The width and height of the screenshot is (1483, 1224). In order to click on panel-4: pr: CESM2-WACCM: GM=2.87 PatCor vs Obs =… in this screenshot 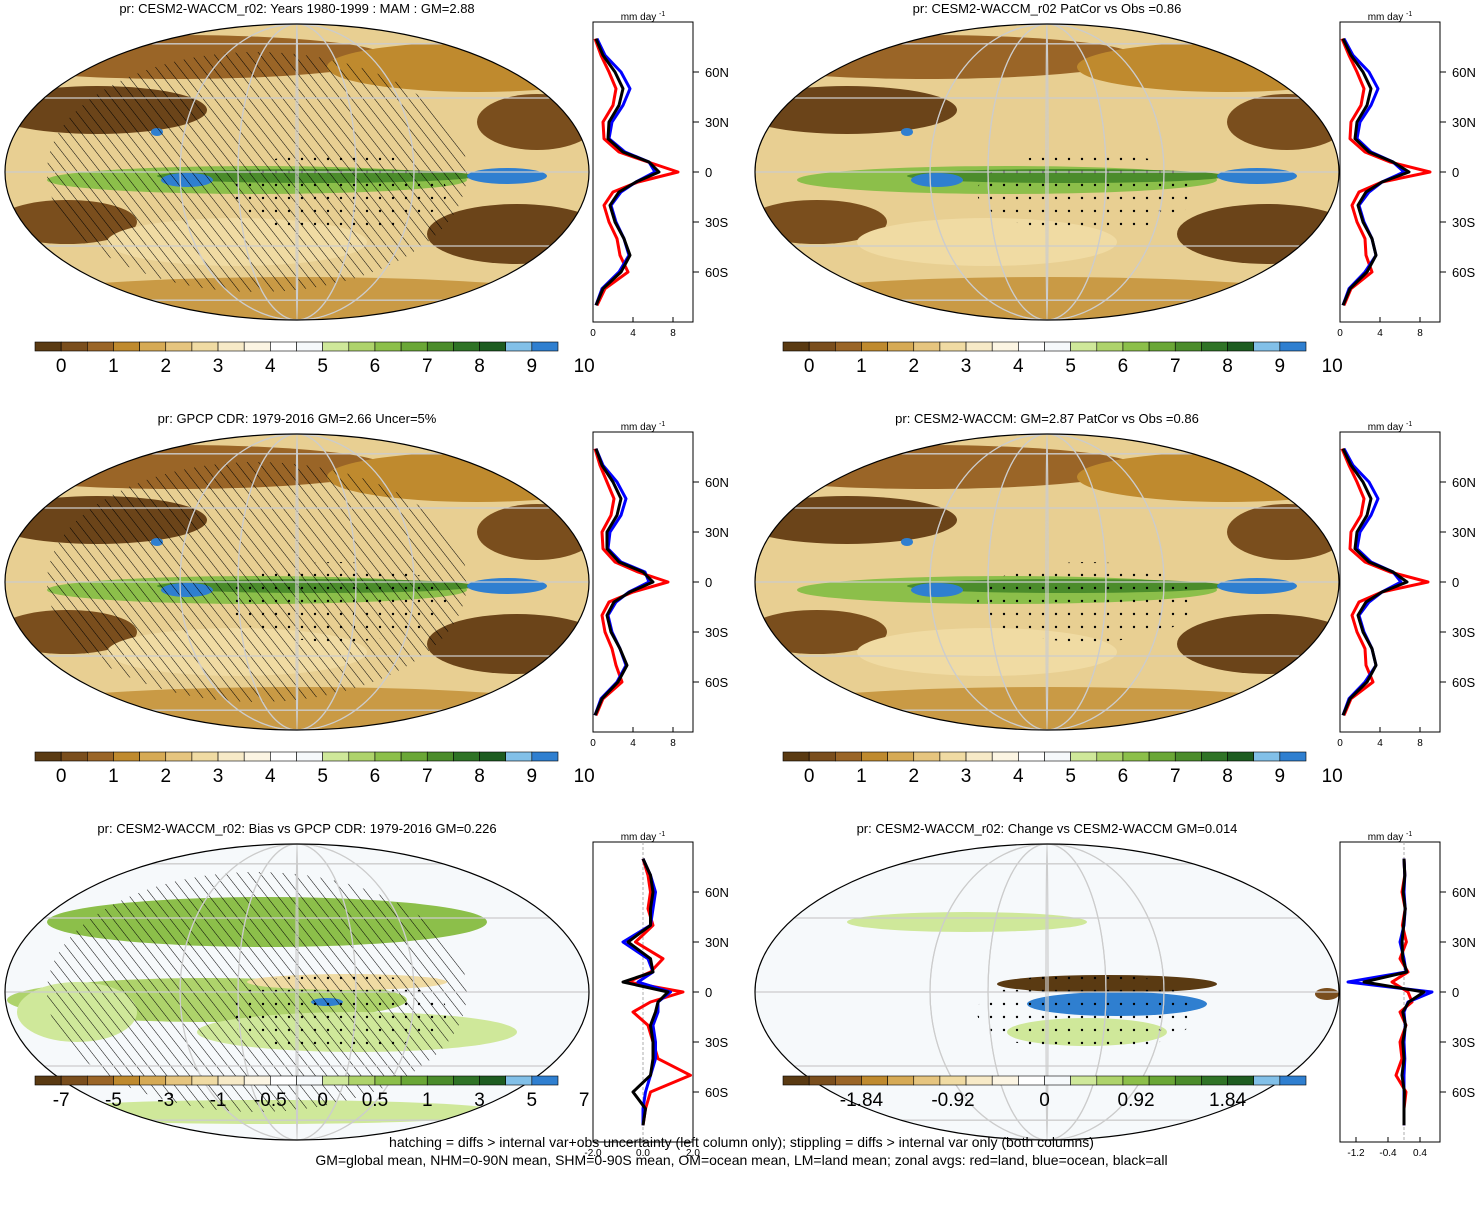, I will do `click(1115, 599)`.